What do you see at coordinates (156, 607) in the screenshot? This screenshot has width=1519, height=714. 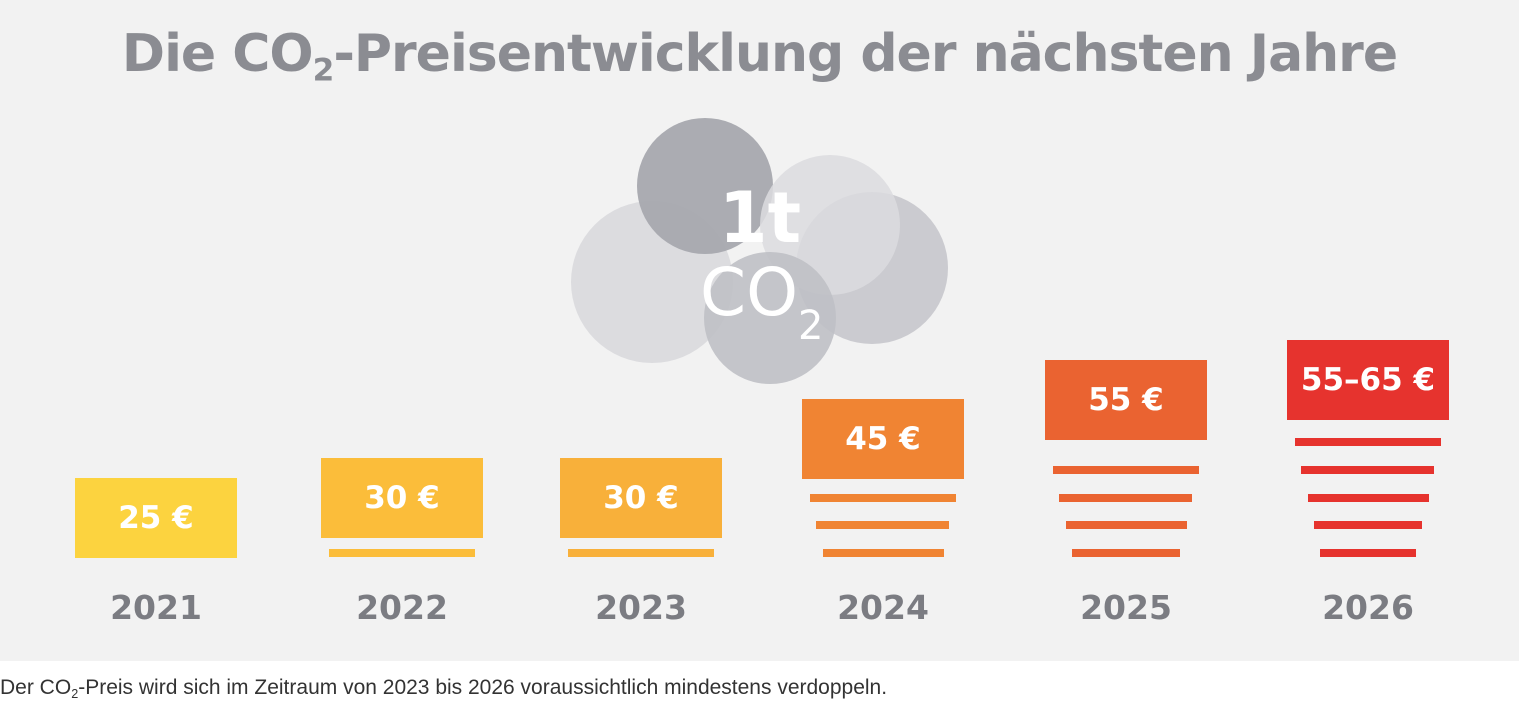 I see `year-label: 2021` at bounding box center [156, 607].